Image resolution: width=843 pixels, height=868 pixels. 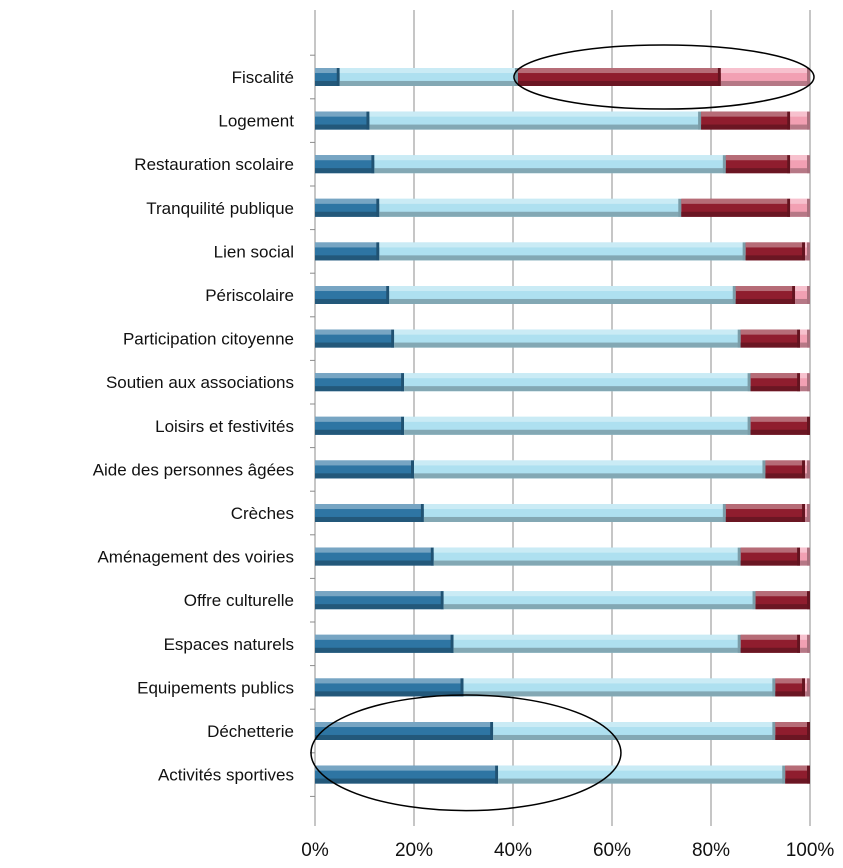 I want to click on category-label: Logement, so click(x=256, y=121).